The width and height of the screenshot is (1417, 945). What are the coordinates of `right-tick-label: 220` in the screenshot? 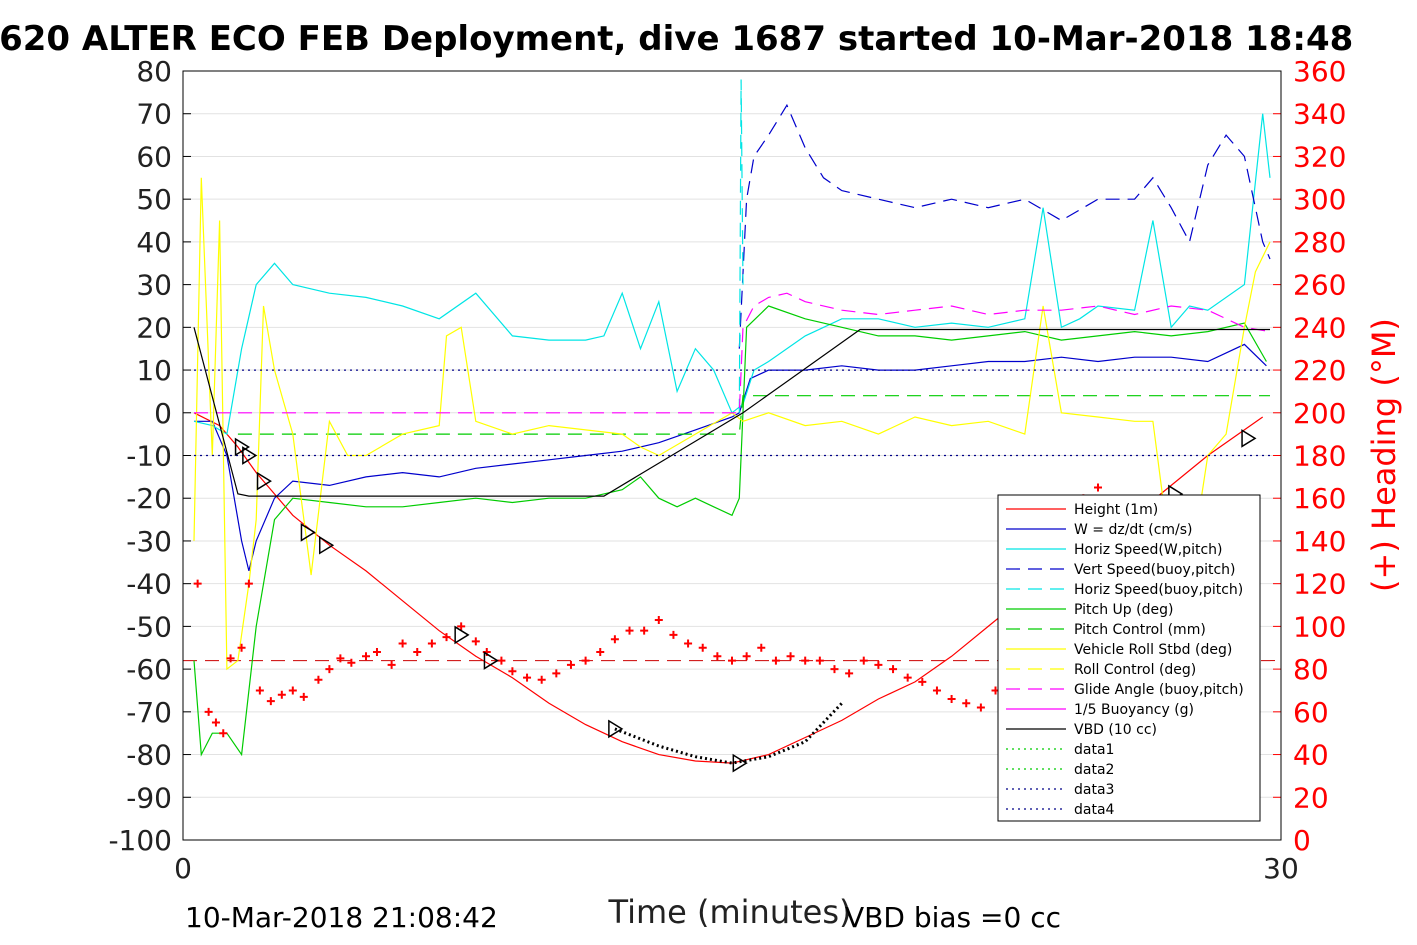 It's located at (1319, 370).